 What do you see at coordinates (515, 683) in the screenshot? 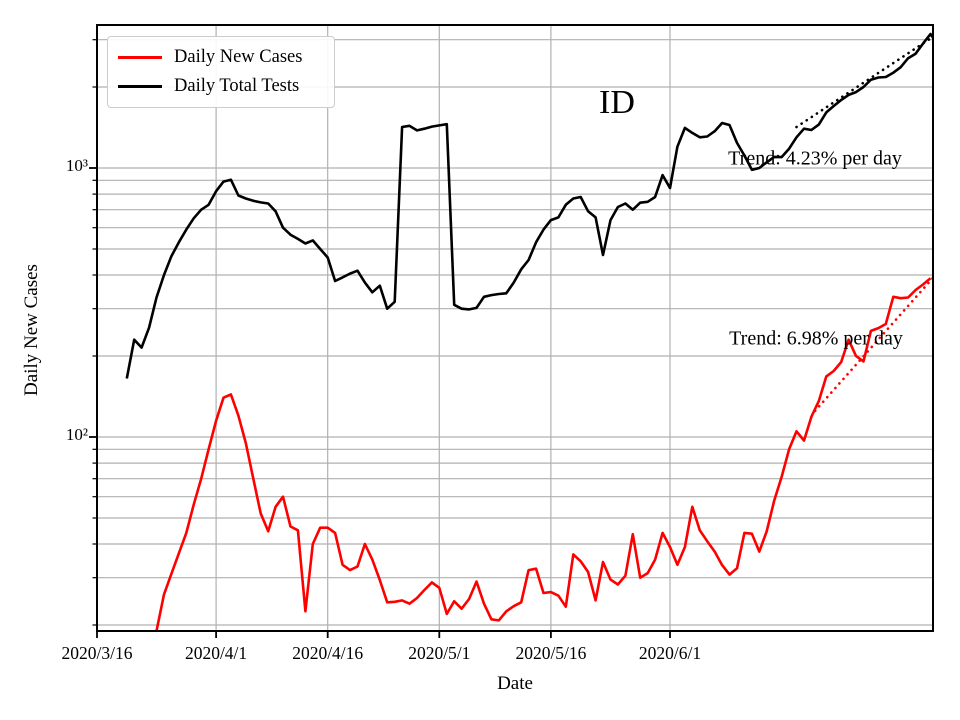
I see `x-axis-label: Date` at bounding box center [515, 683].